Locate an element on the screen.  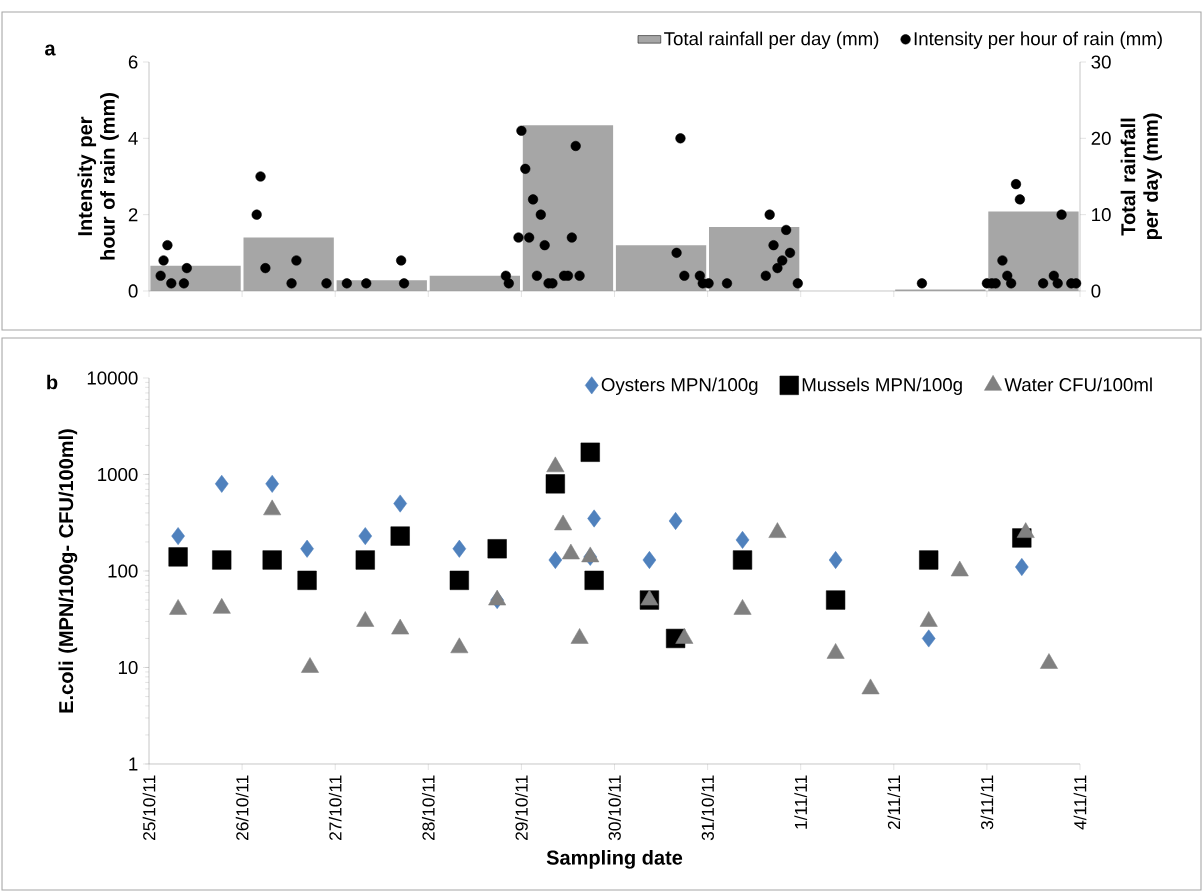
y2-tick-label: 0 is located at coordinates (1096, 291).